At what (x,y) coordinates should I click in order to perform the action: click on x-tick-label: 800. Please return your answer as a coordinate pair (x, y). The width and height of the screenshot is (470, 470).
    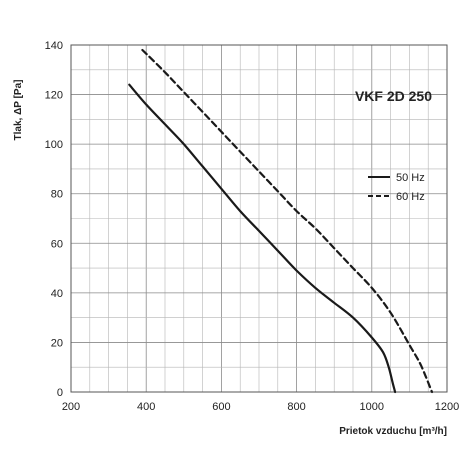
    Looking at the image, I should click on (296, 407).